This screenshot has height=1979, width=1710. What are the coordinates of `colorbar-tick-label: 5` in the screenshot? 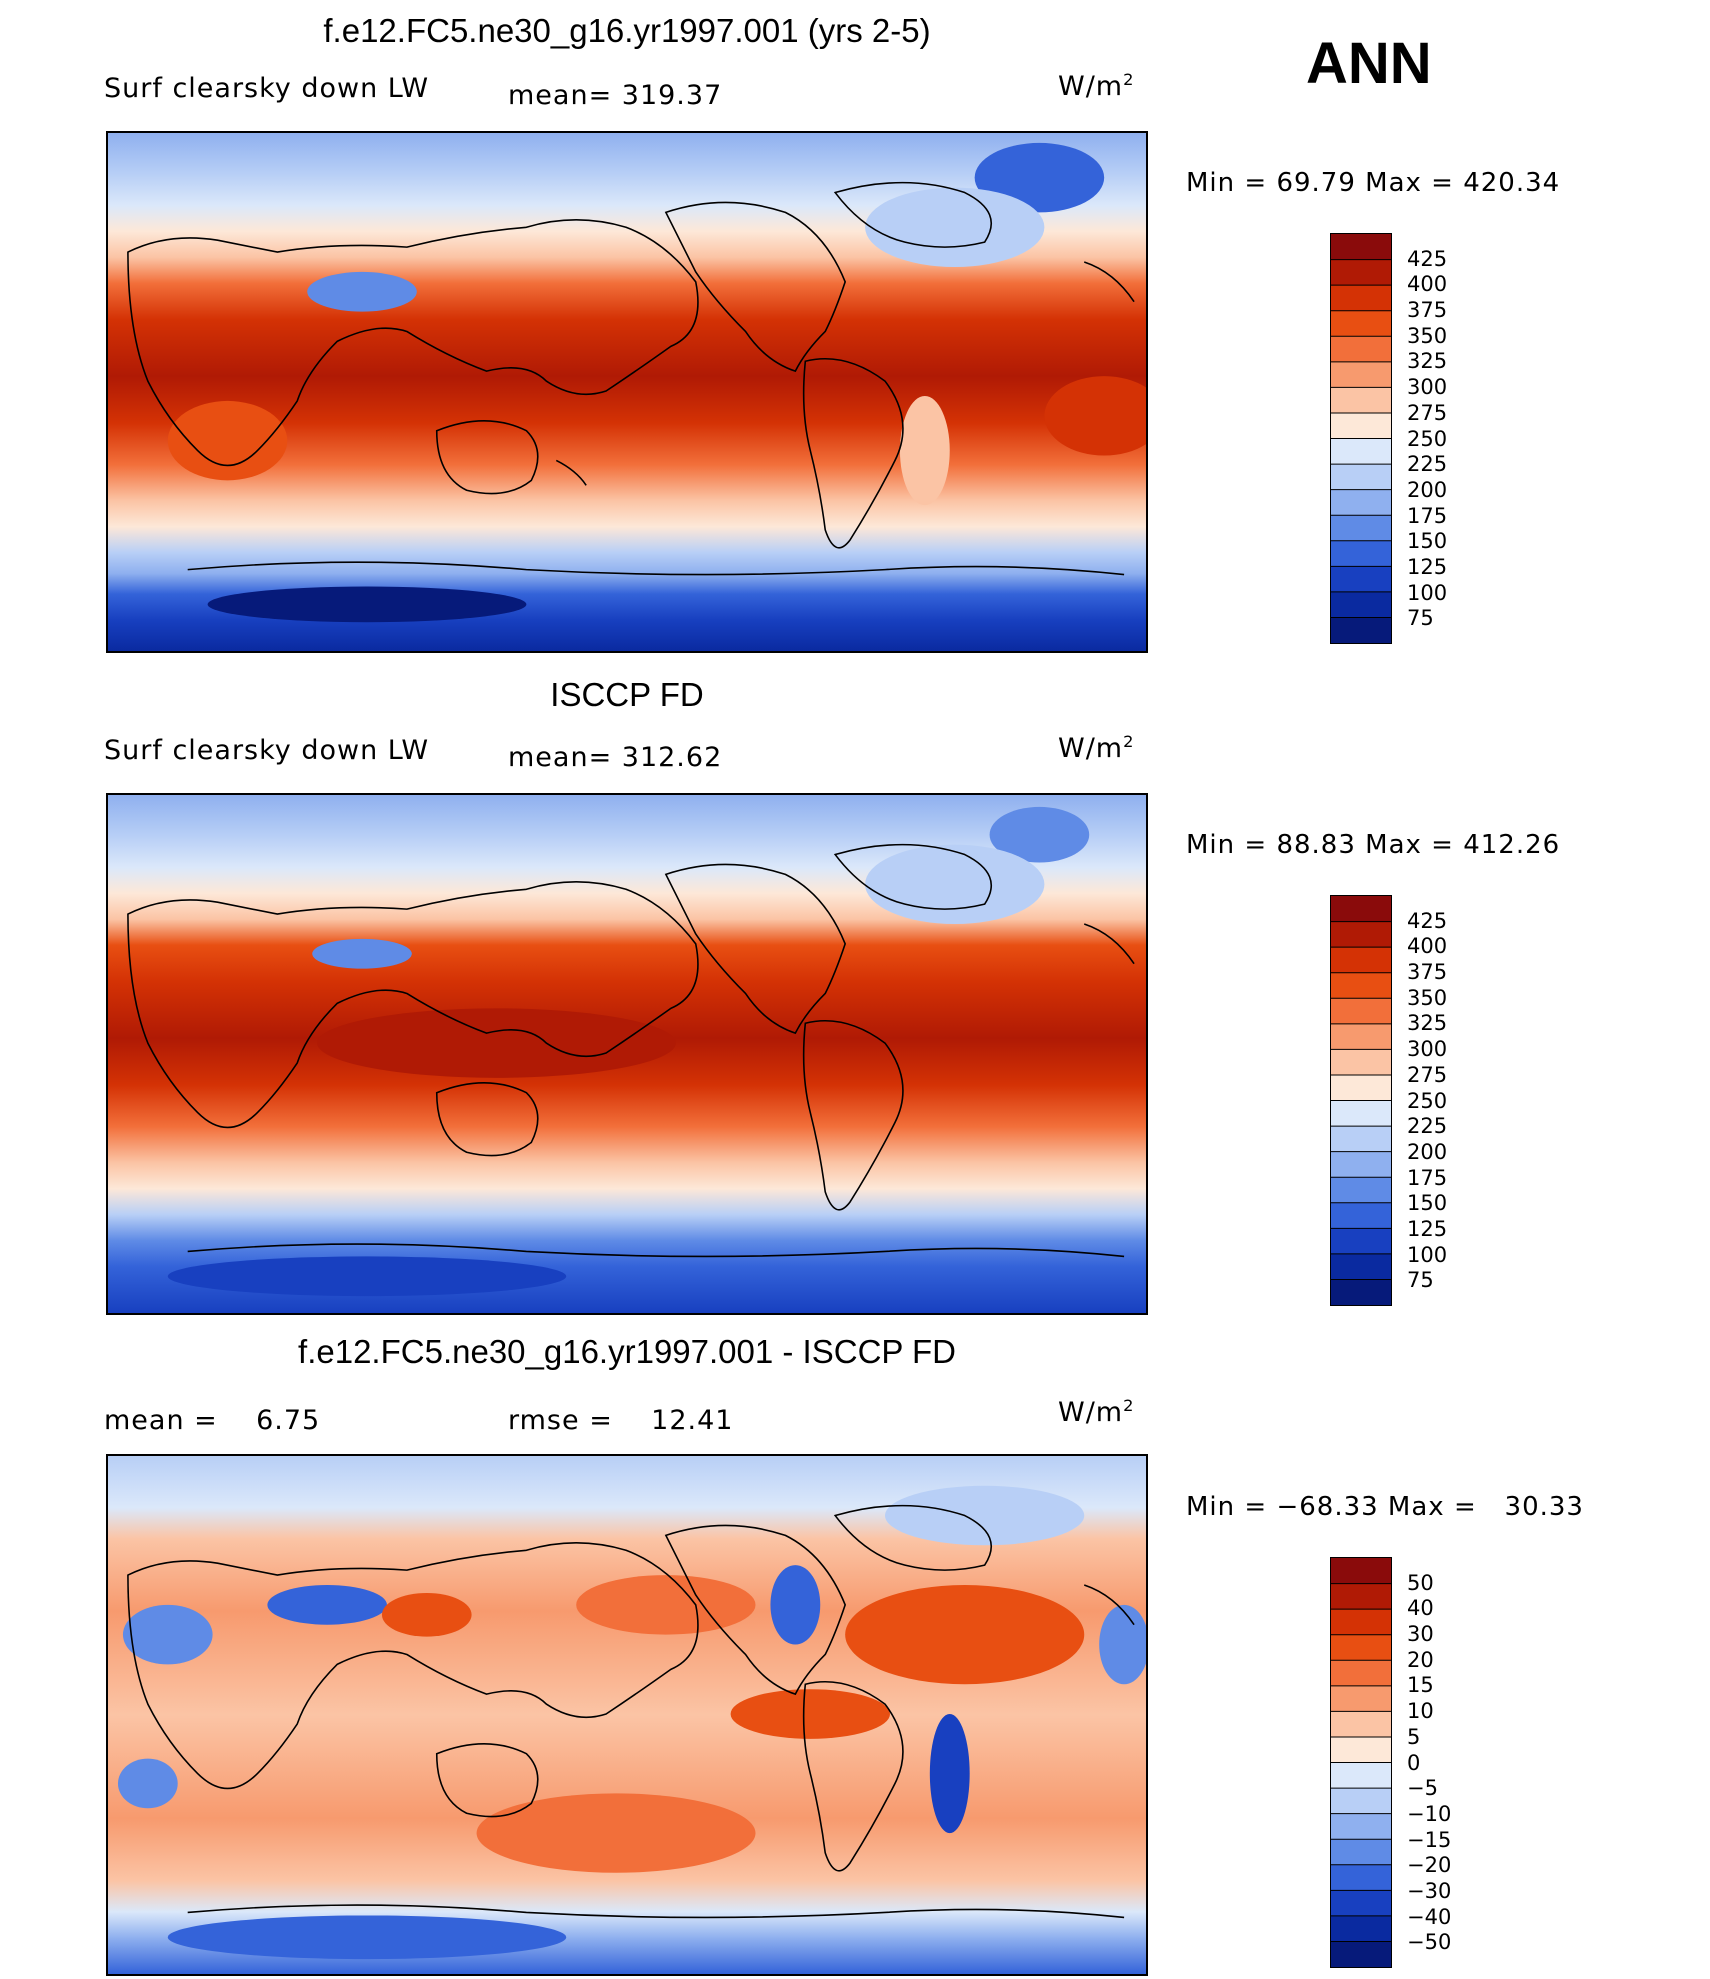 It's located at (1414, 1736).